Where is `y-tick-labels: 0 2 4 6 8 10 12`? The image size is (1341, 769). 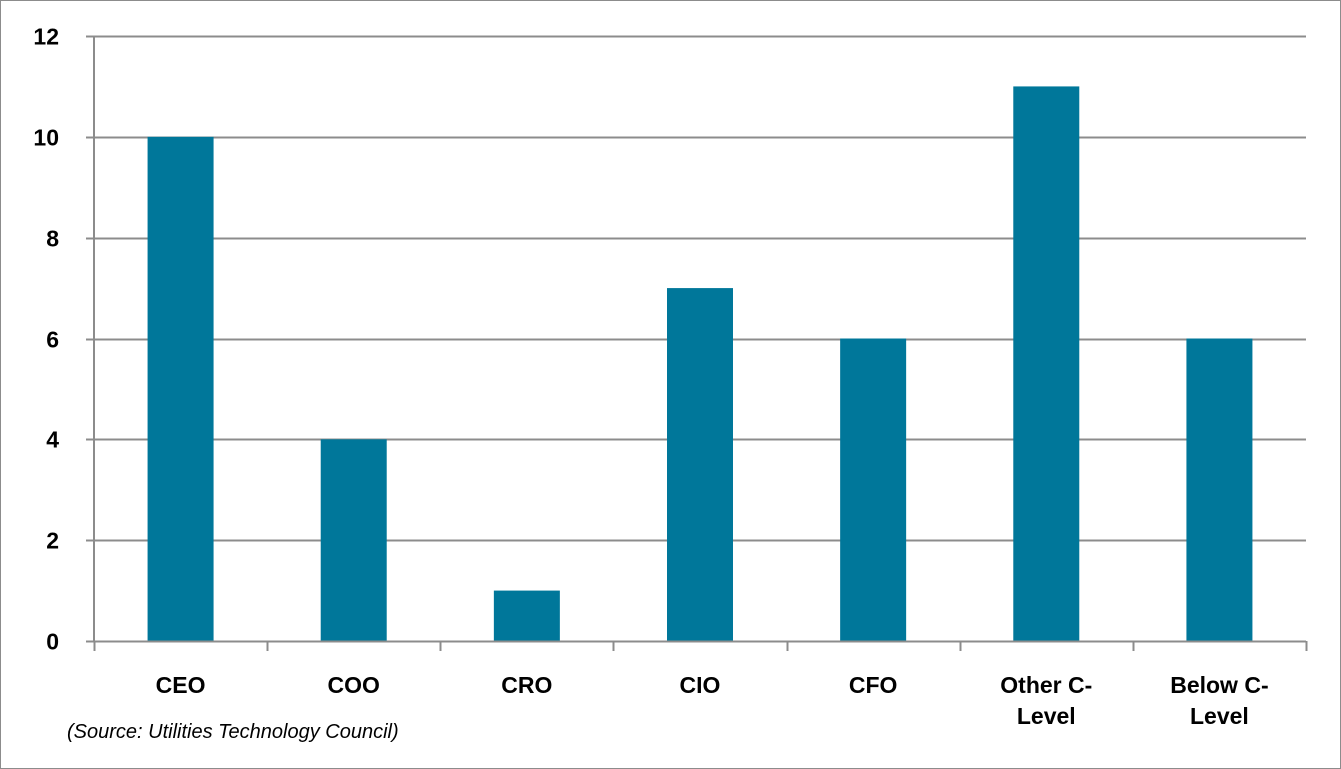
y-tick-labels: 0 2 4 6 8 10 12 is located at coordinates (46, 339).